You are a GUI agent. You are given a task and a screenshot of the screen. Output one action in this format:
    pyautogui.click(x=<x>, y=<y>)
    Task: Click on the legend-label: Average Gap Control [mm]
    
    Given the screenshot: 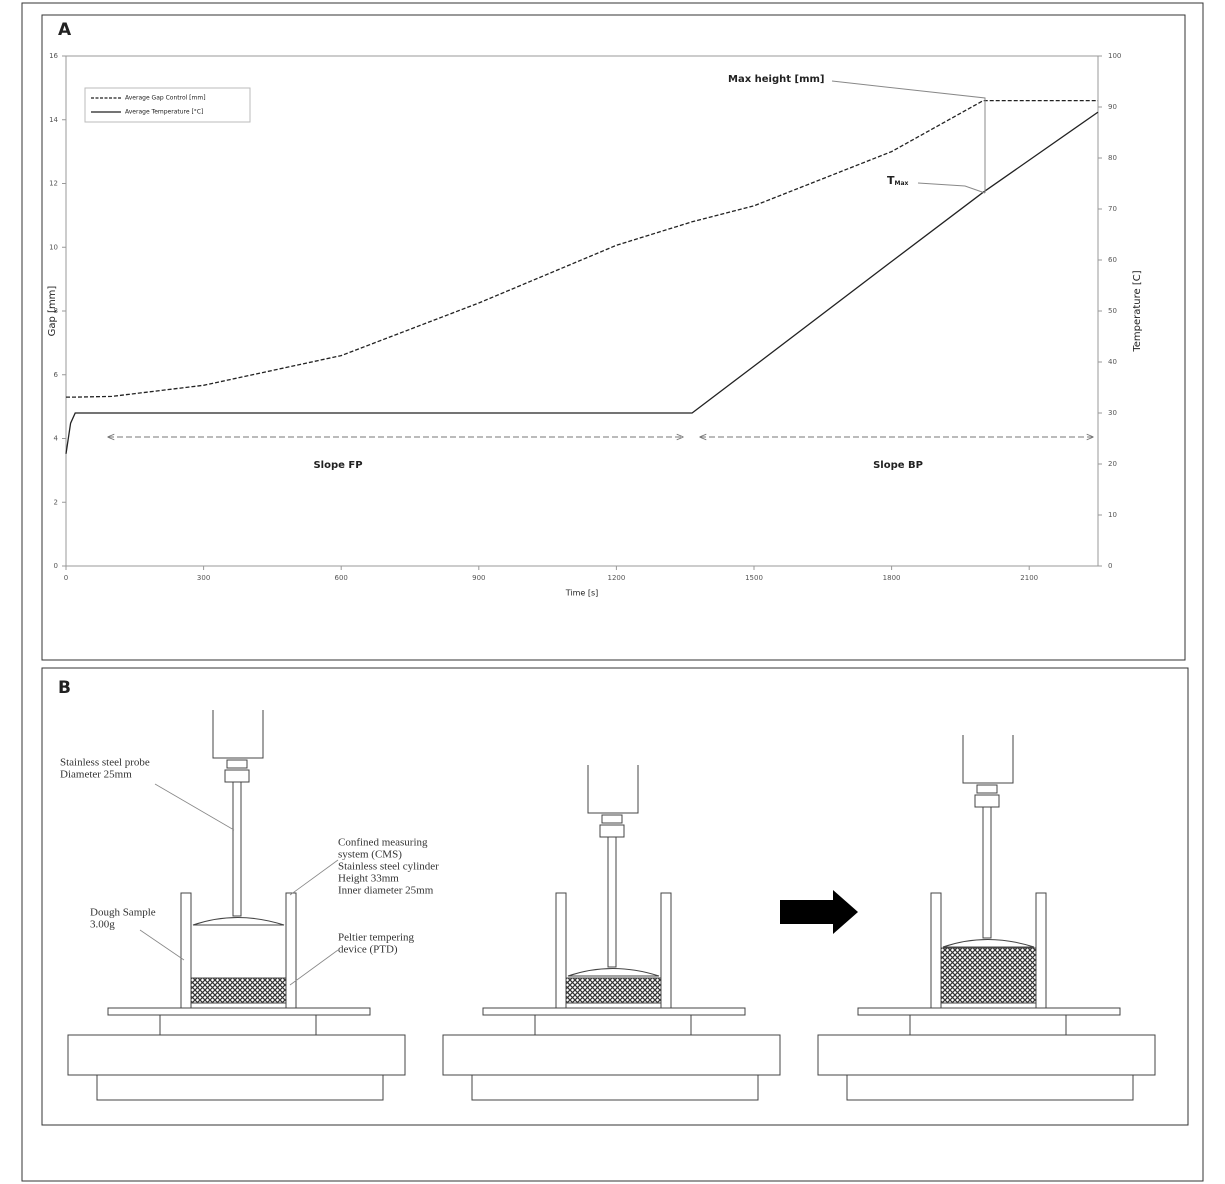 What is the action you would take?
    pyautogui.click(x=165, y=98)
    